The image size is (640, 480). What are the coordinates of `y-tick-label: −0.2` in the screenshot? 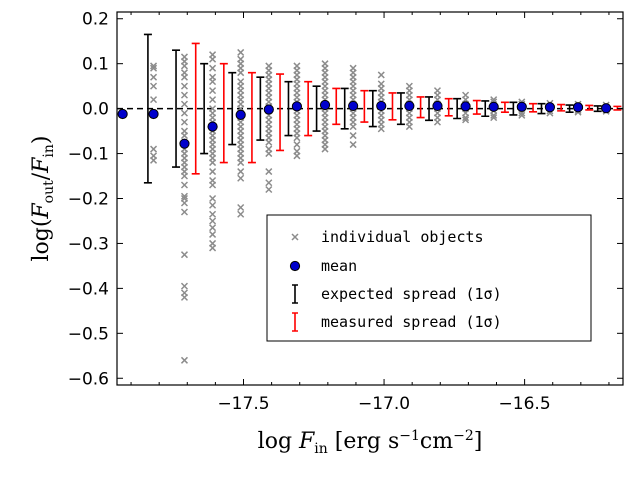 It's located at (88, 200).